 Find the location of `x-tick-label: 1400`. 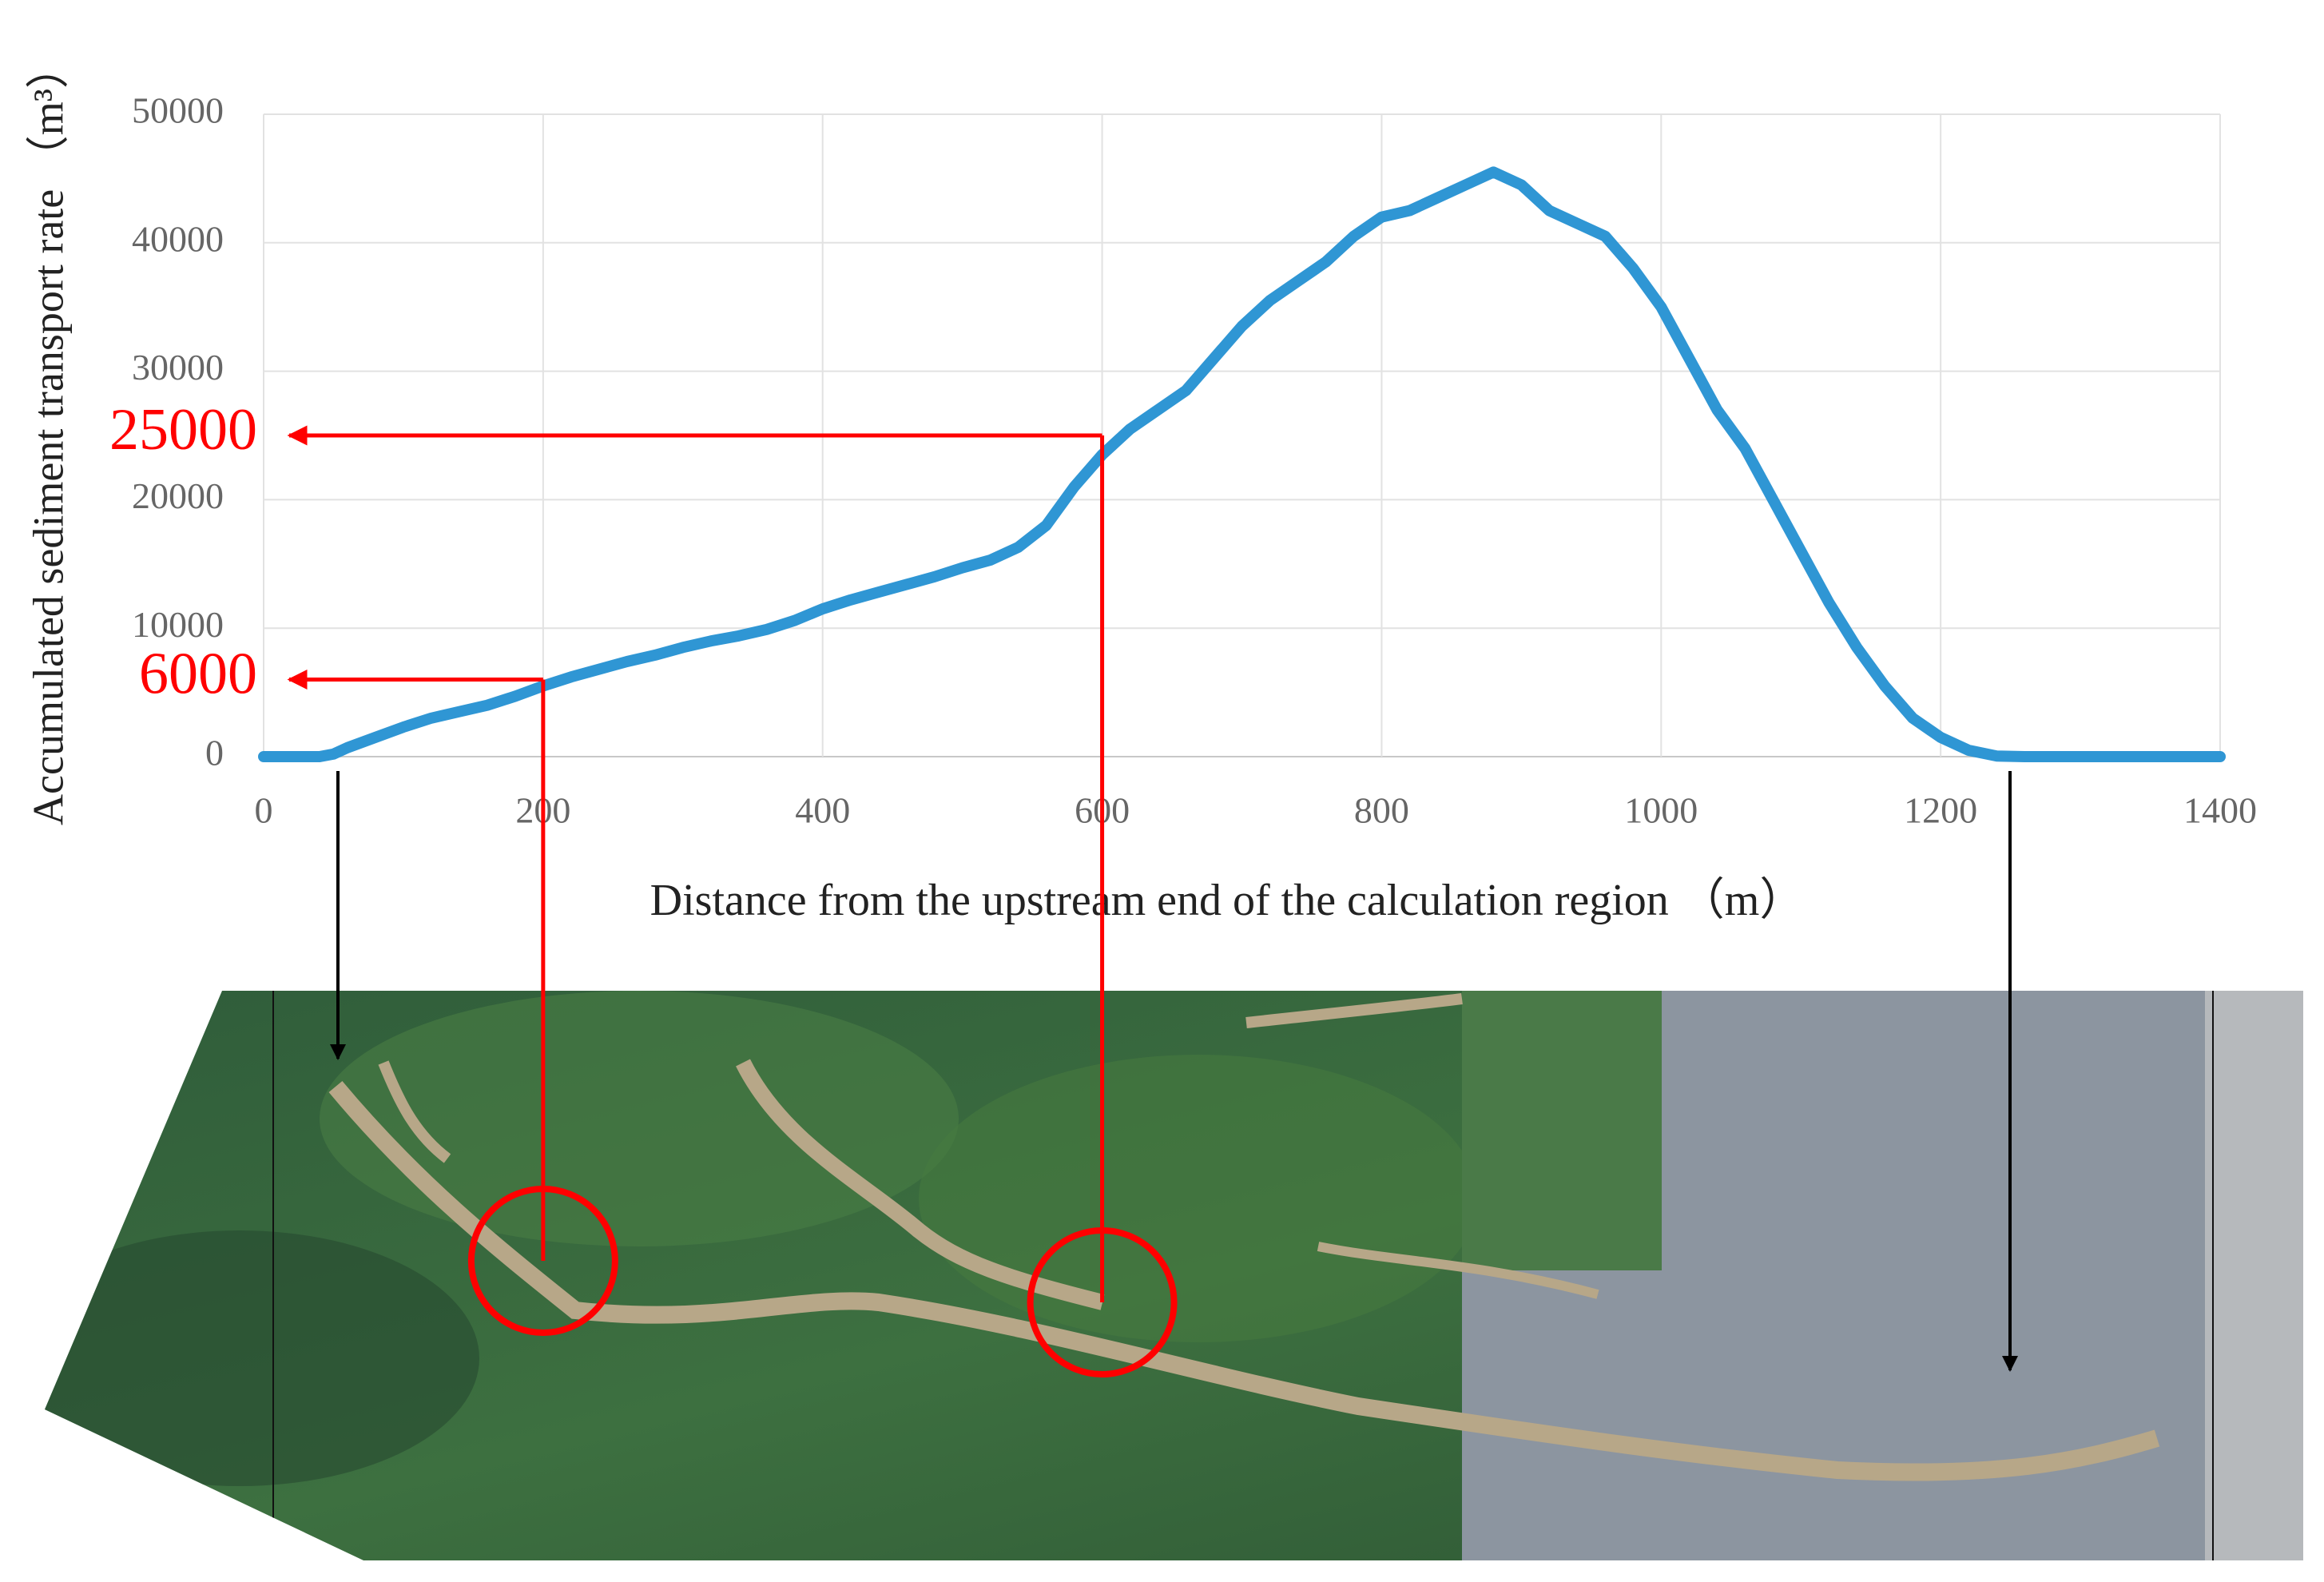

x-tick-label: 1400 is located at coordinates (2220, 810).